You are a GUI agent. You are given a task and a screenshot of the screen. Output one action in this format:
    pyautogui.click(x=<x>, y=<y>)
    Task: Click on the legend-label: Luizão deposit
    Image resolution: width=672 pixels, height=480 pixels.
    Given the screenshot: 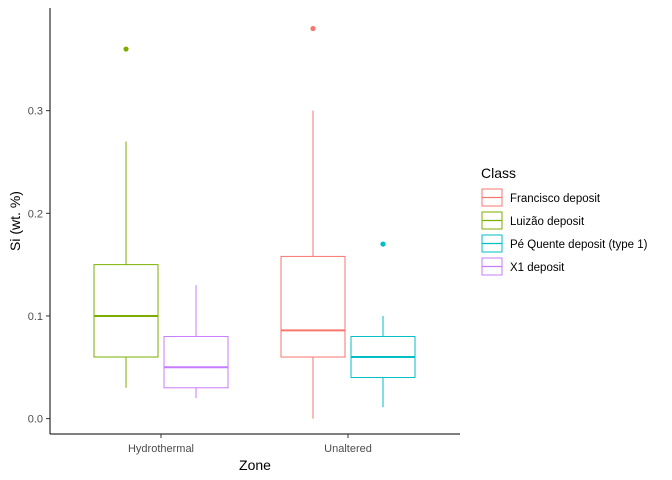 What is the action you would take?
    pyautogui.click(x=547, y=222)
    